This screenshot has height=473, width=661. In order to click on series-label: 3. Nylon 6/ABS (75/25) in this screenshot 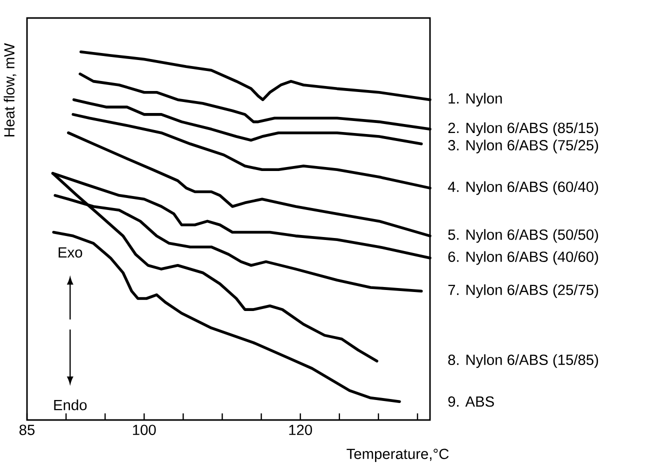, I will do `click(523, 147)`.